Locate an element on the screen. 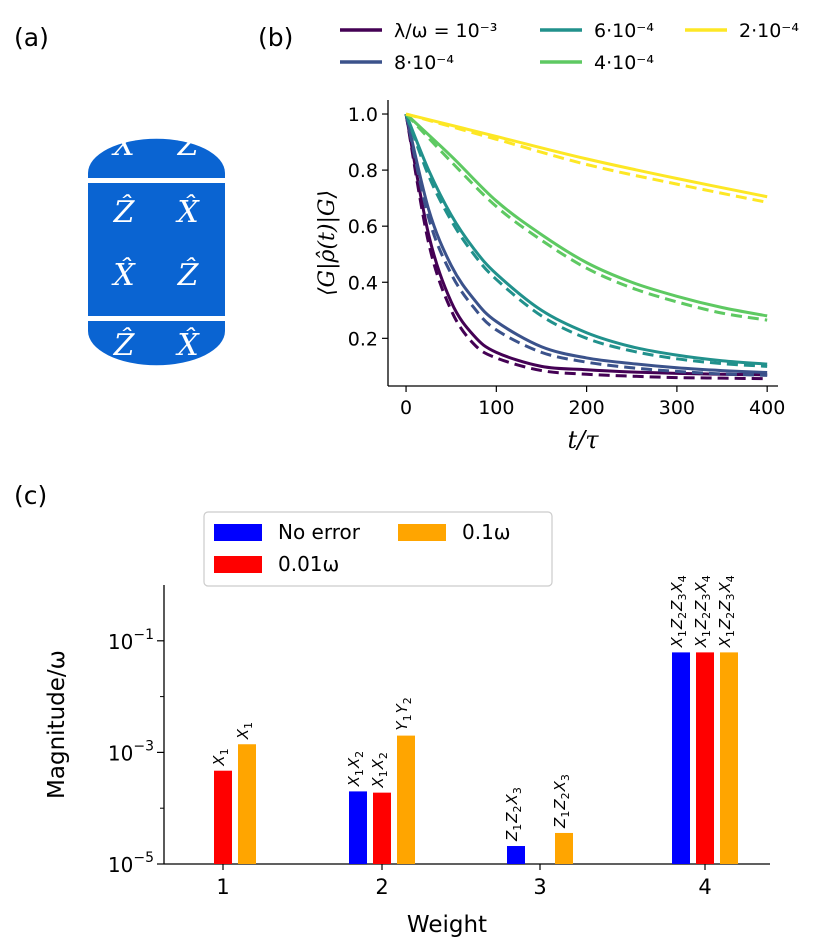 This screenshot has width=830, height=946. b-series-2-dashed is located at coordinates (586, 245).